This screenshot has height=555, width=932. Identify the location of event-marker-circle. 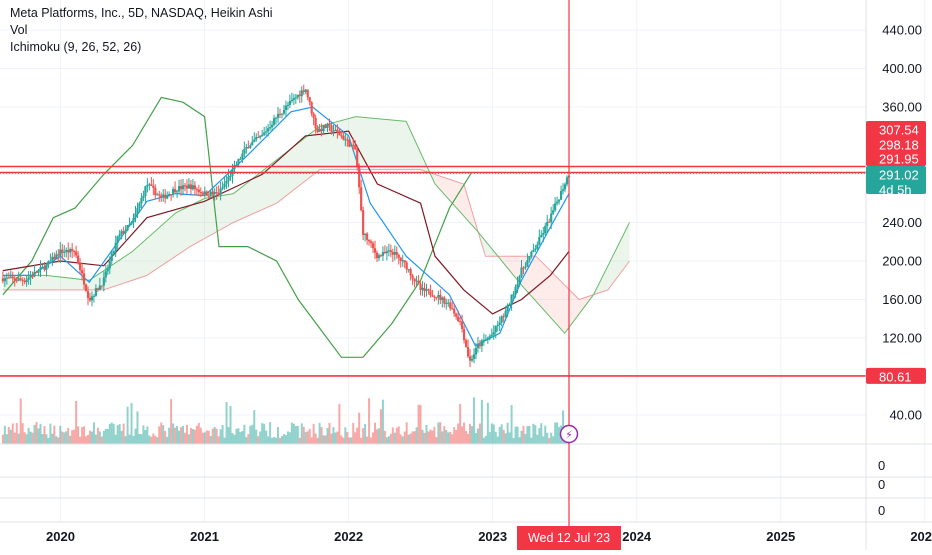
(569, 434).